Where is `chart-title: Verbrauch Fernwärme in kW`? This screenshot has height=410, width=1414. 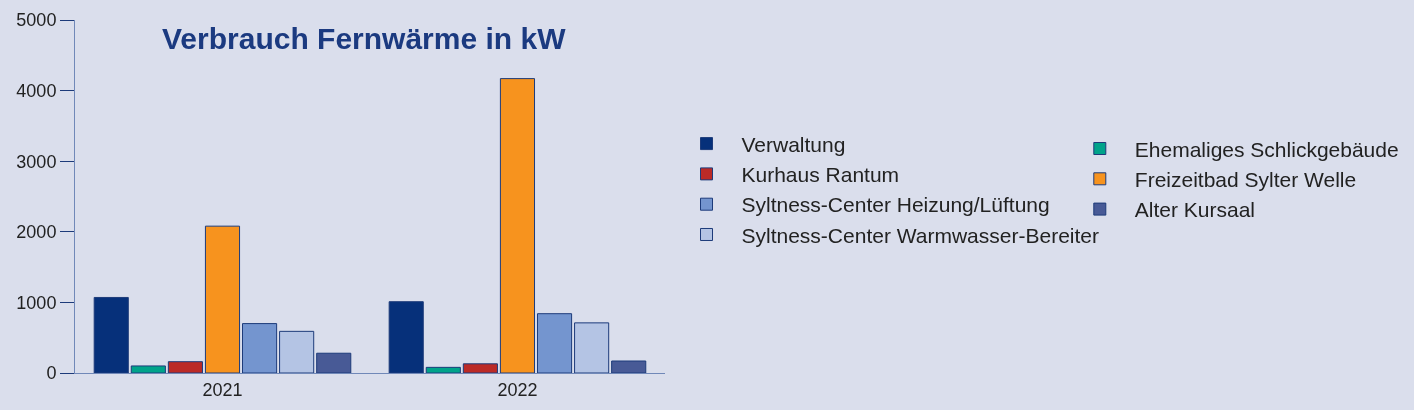 chart-title: Verbrauch Fernwärme in kW is located at coordinates (364, 38).